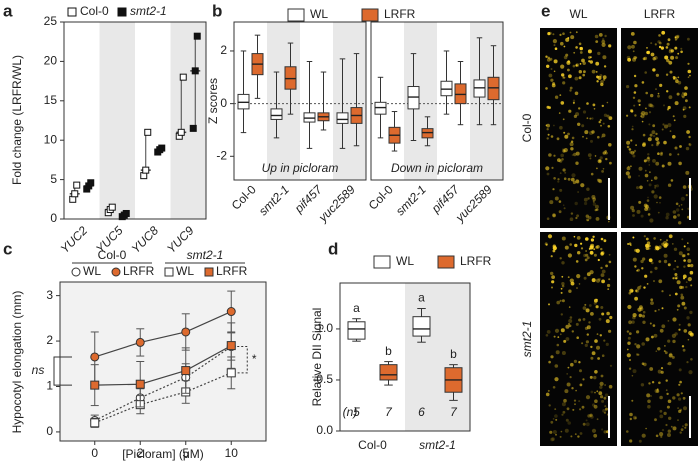 The height and width of the screenshot is (462, 699). Describe the element at coordinates (324, 430) in the screenshot. I see `y-tick-label: 0.0` at that location.